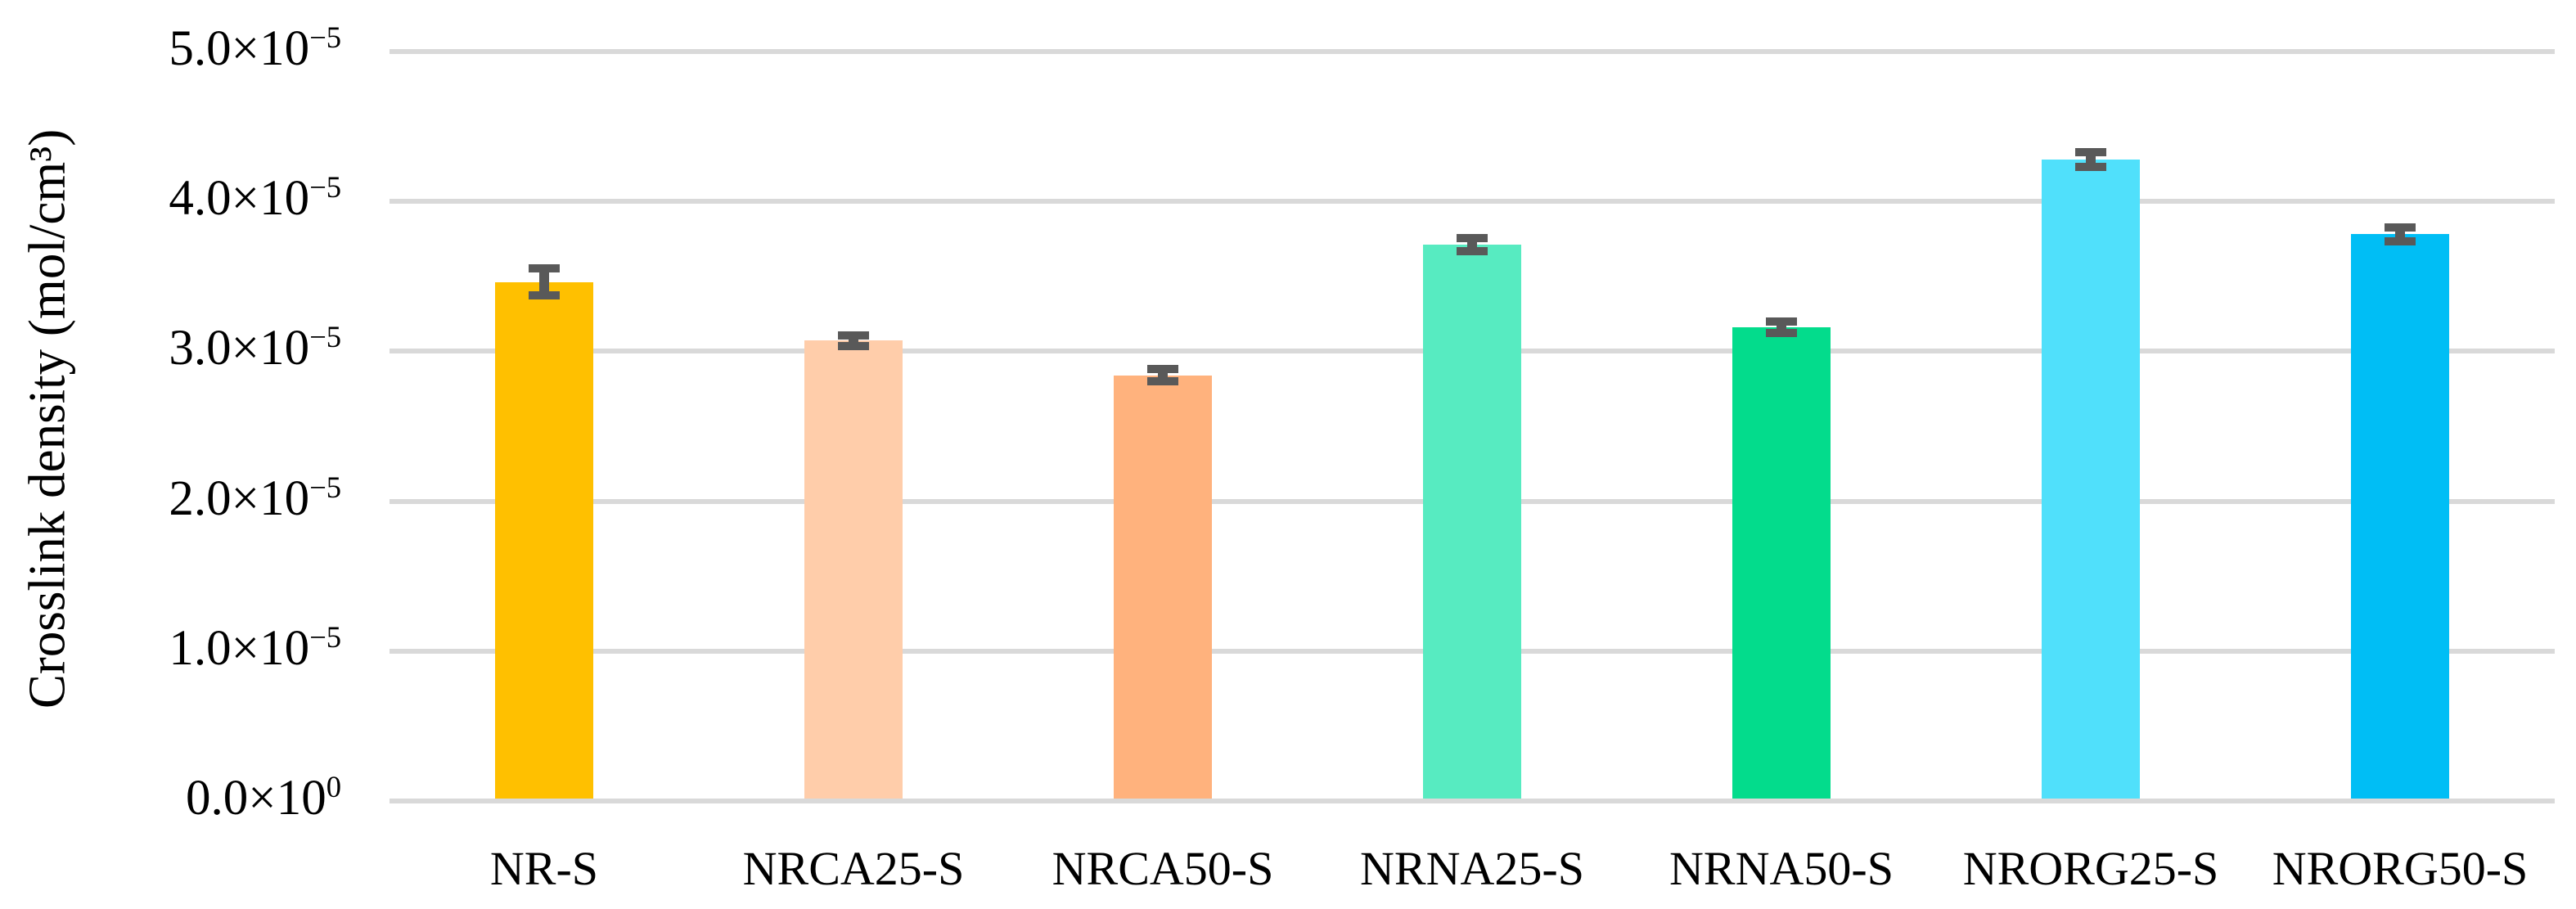 This screenshot has width=2576, height=909. I want to click on x-axis-label: NRORG50-S, so click(2400, 868).